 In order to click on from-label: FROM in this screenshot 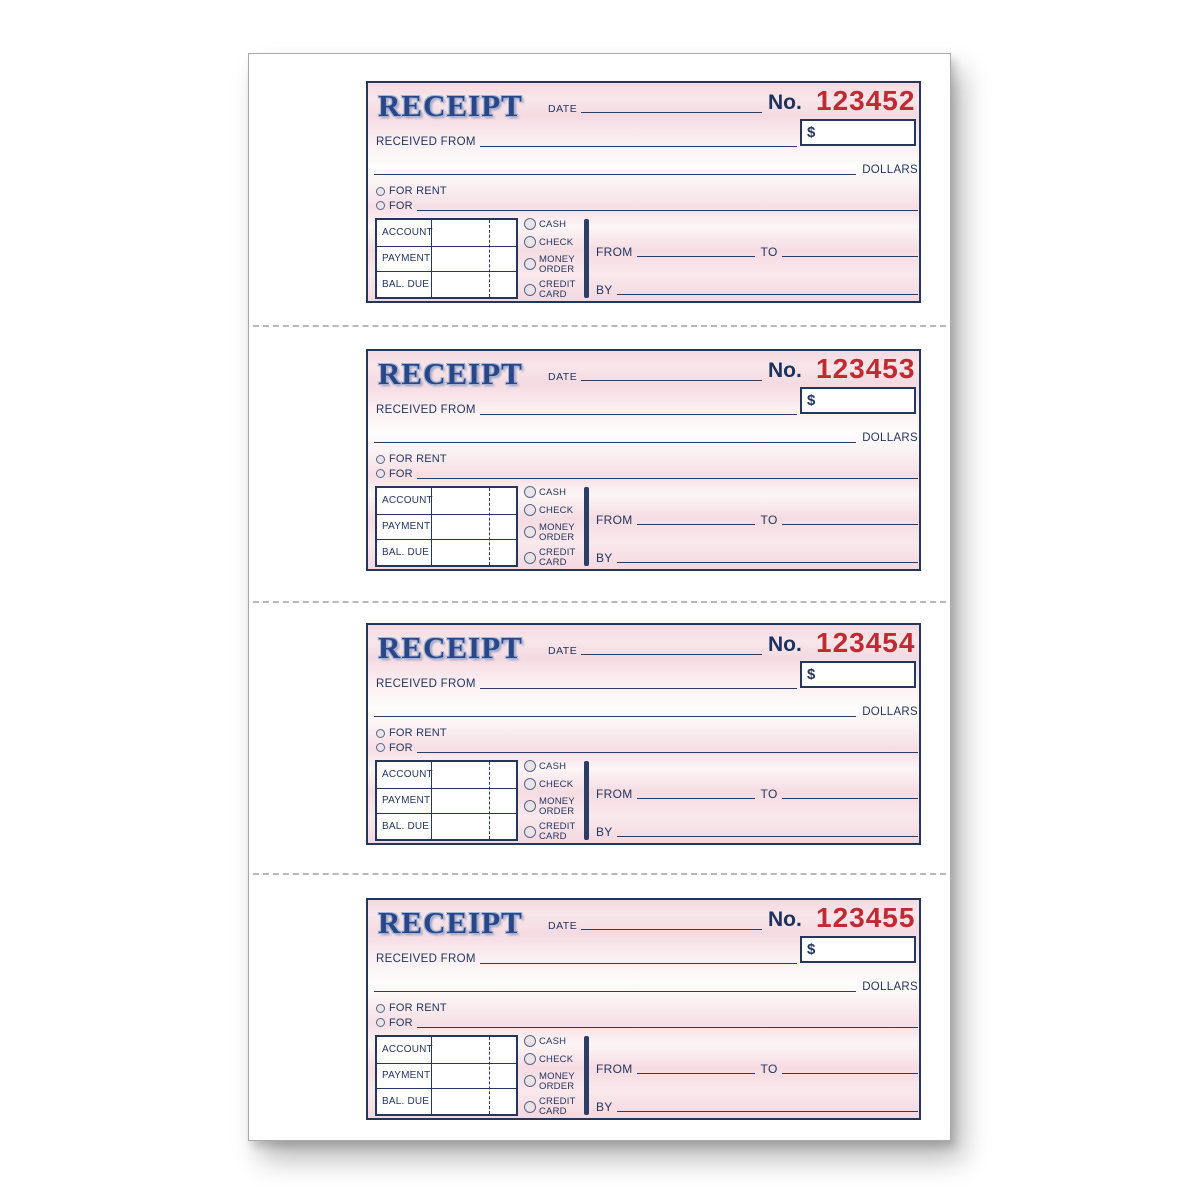, I will do `click(614, 252)`.